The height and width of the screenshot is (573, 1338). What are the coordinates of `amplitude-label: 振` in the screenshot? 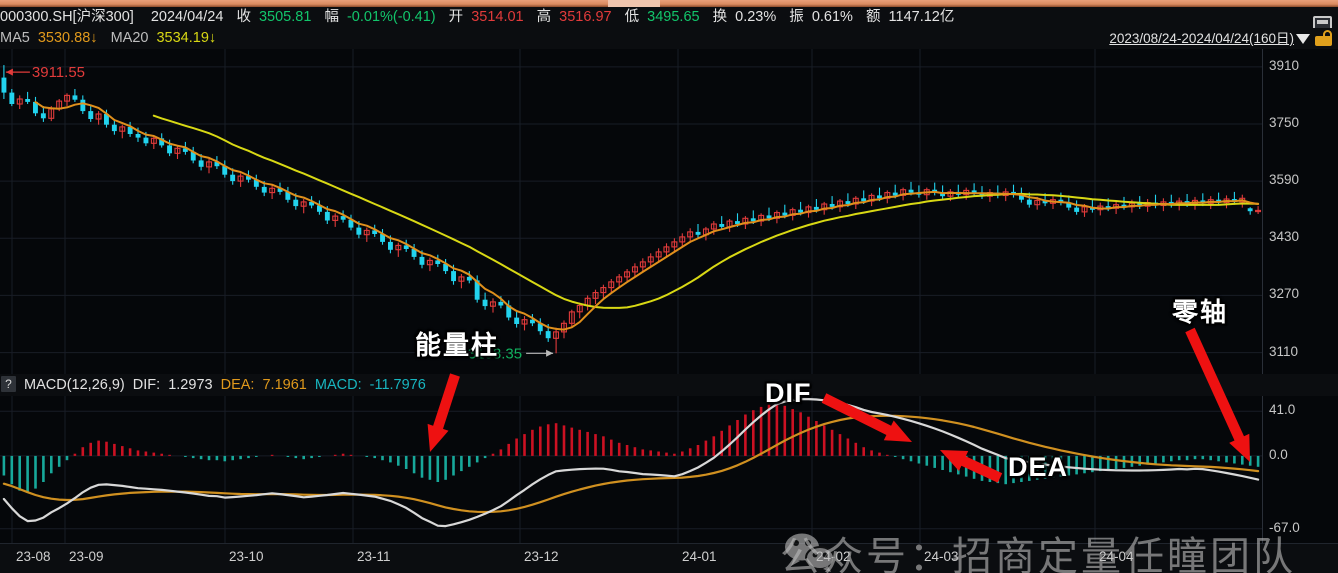 It's located at (796, 17).